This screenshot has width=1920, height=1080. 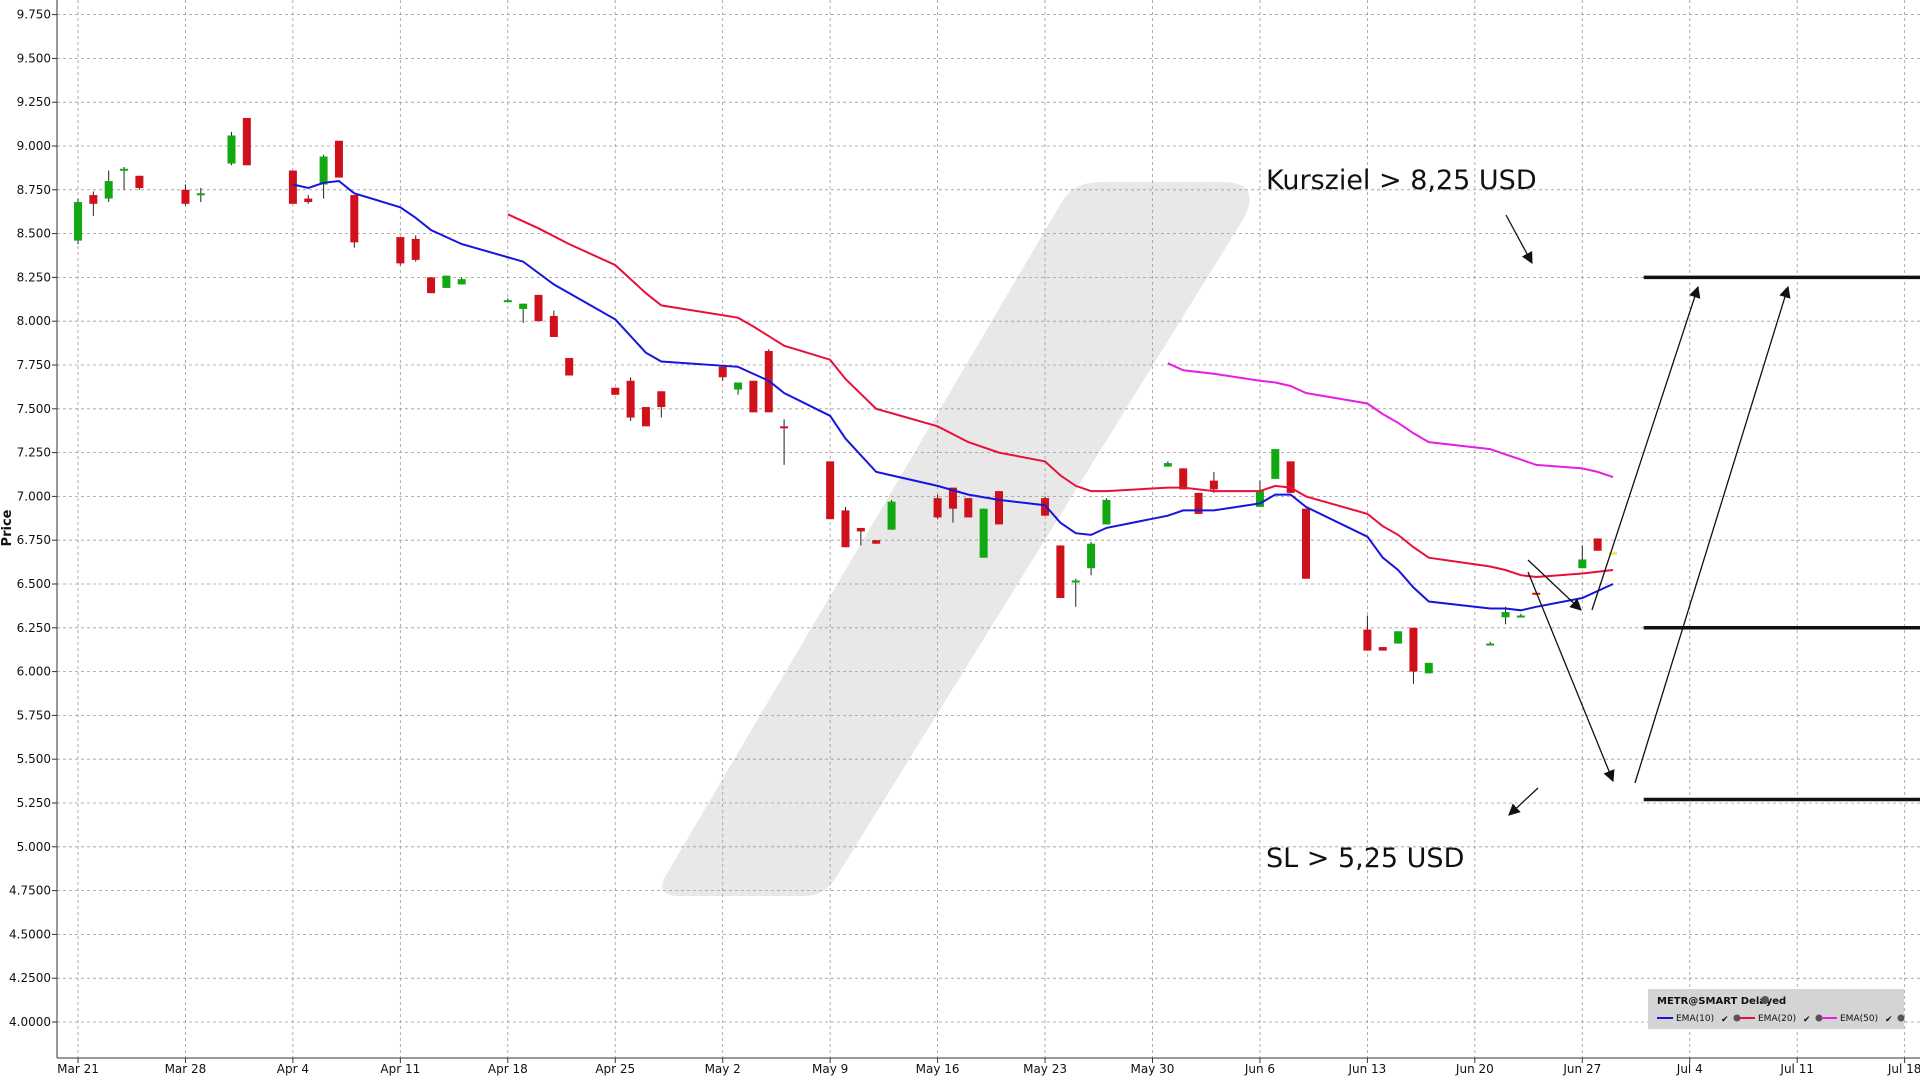 What do you see at coordinates (1259, 1069) in the screenshot?
I see `x-tick-label: Jun 6` at bounding box center [1259, 1069].